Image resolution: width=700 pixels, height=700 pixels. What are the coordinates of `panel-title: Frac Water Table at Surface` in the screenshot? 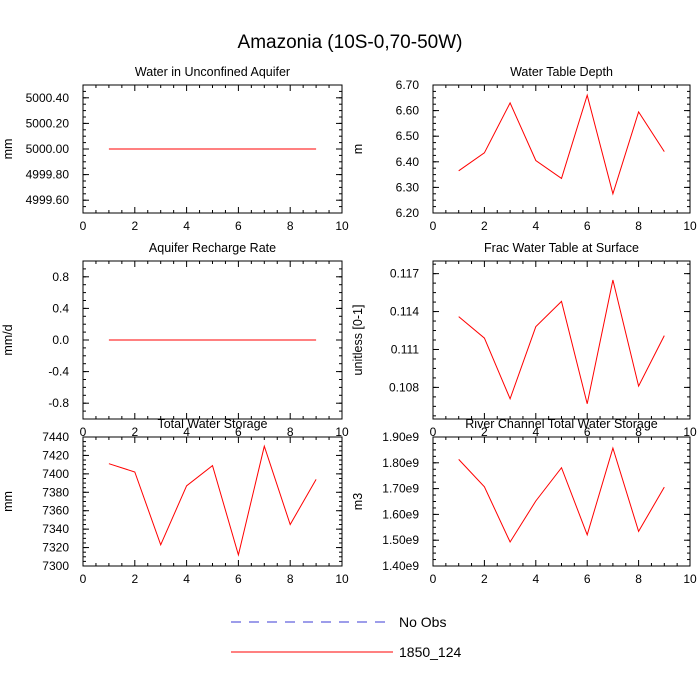 It's located at (561, 248).